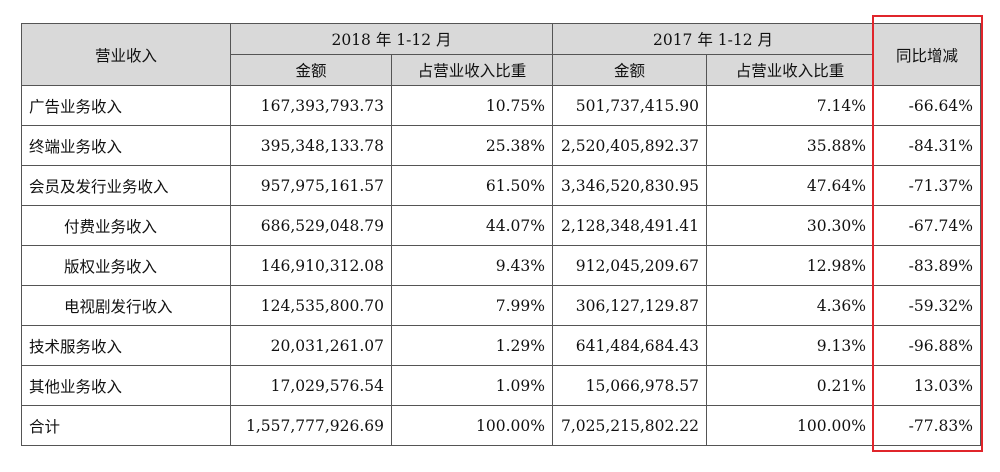 The image size is (1000, 472). Describe the element at coordinates (790, 185) in the screenshot. I see `share-2017-cell: 47.64%` at that location.